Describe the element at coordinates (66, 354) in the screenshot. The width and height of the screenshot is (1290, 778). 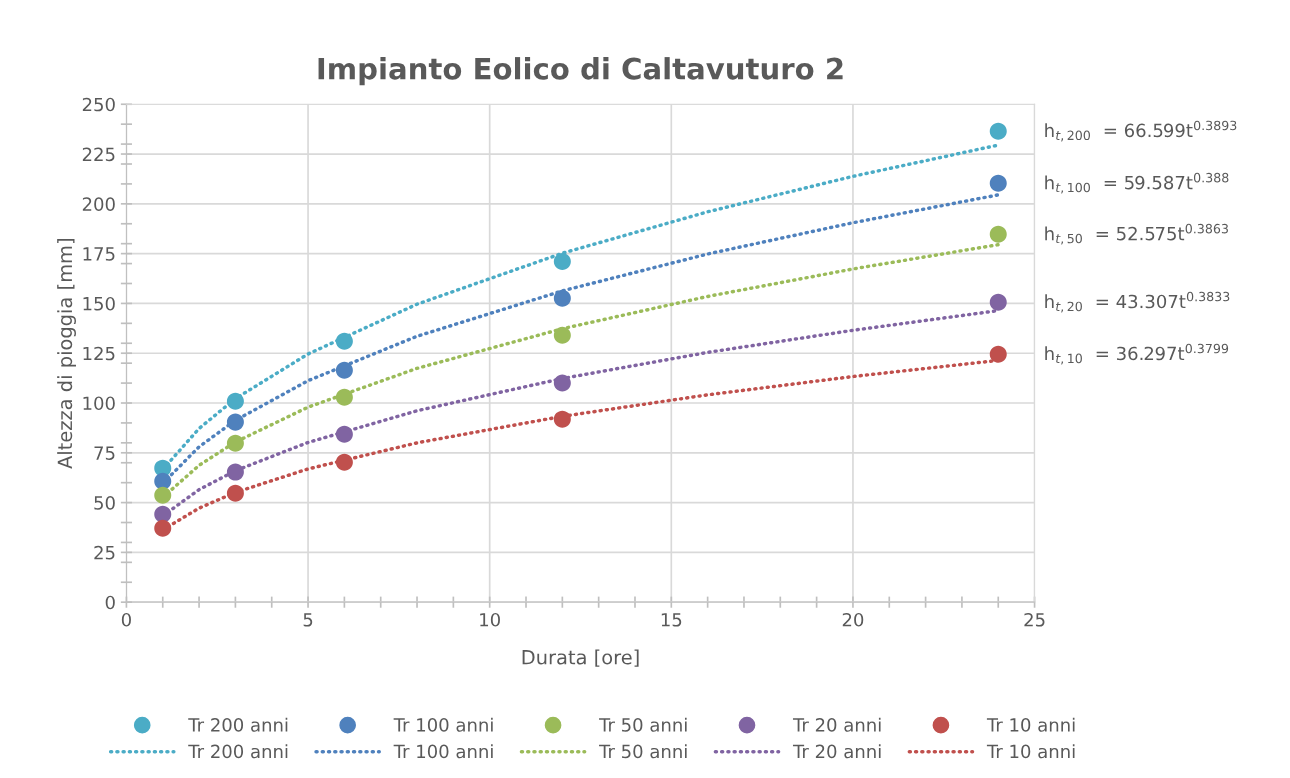
I see `y-axis-title: Altezza di pioggia [mm]` at that location.